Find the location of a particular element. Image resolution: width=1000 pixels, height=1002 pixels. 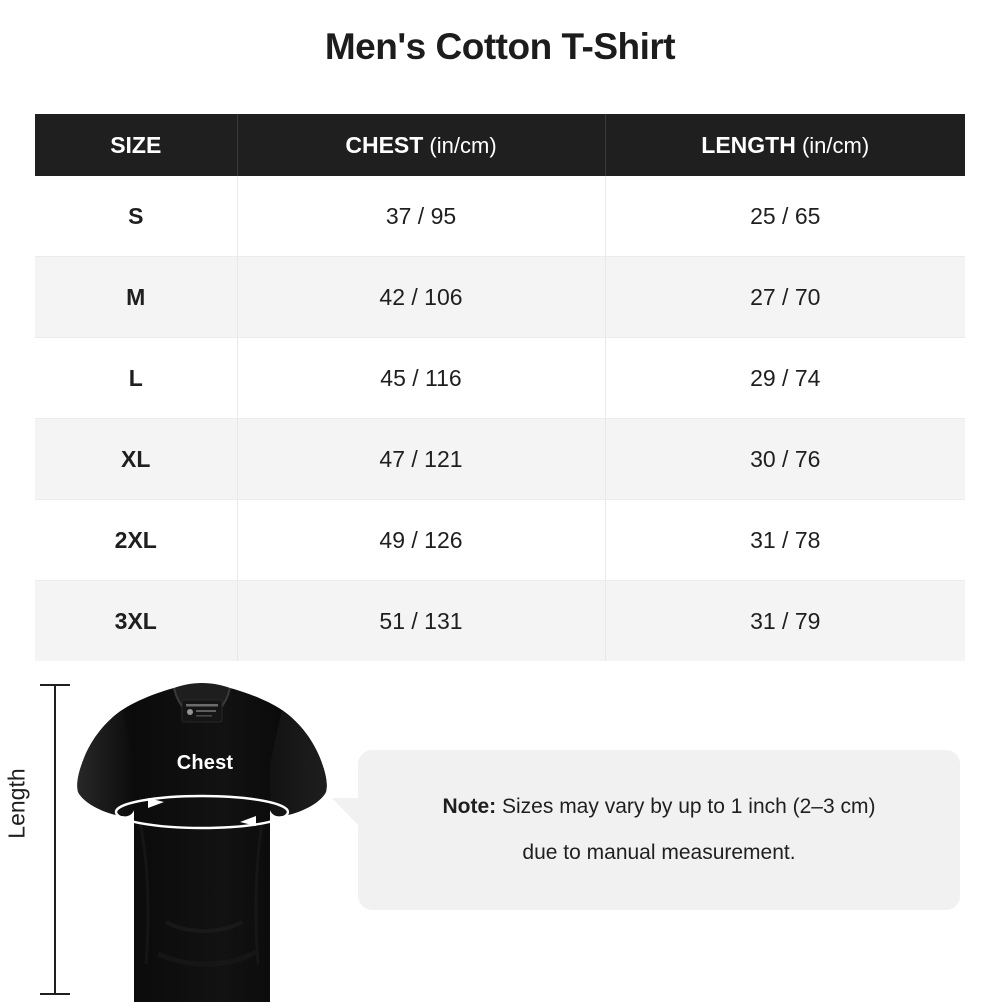

cell-size: M is located at coordinates (136, 297).